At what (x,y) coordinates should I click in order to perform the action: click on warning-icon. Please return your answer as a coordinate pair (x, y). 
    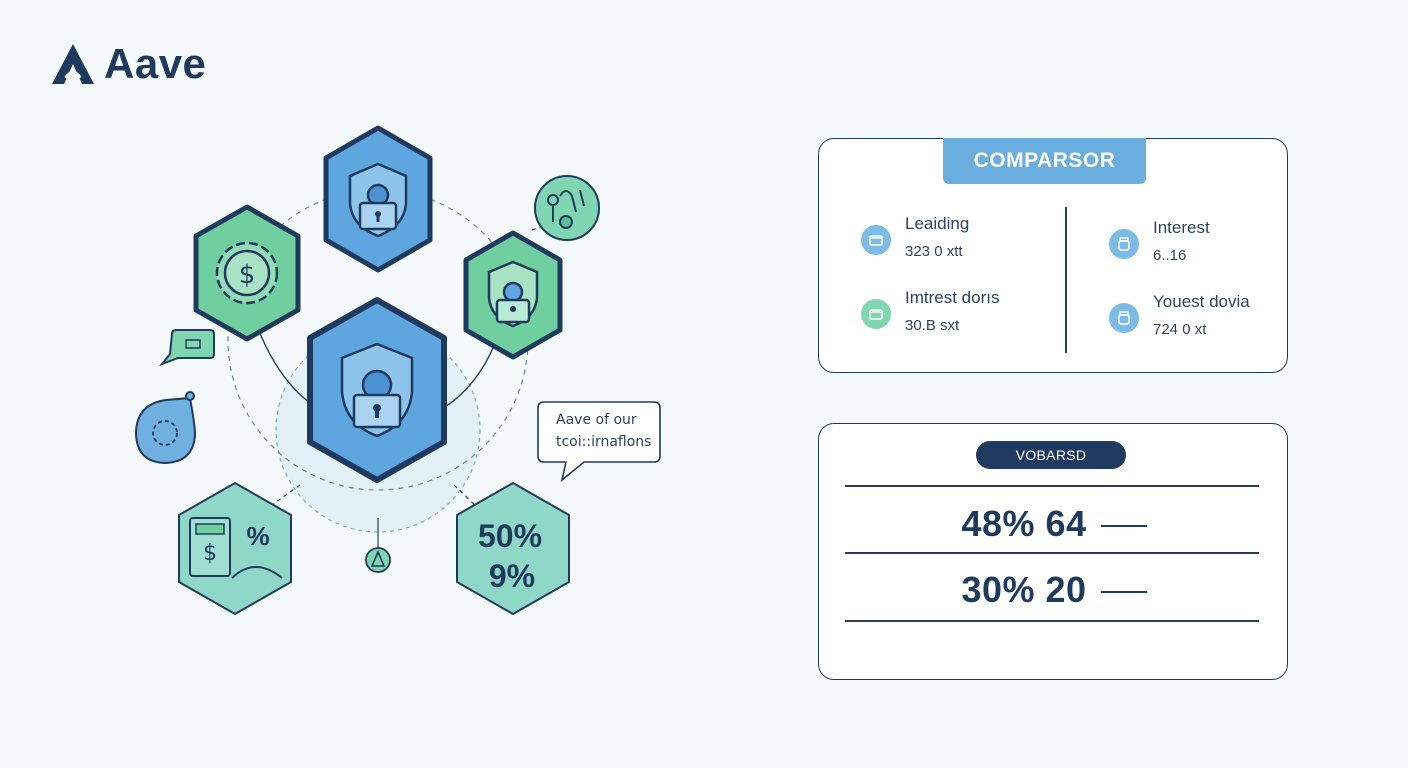
    Looking at the image, I should click on (378, 560).